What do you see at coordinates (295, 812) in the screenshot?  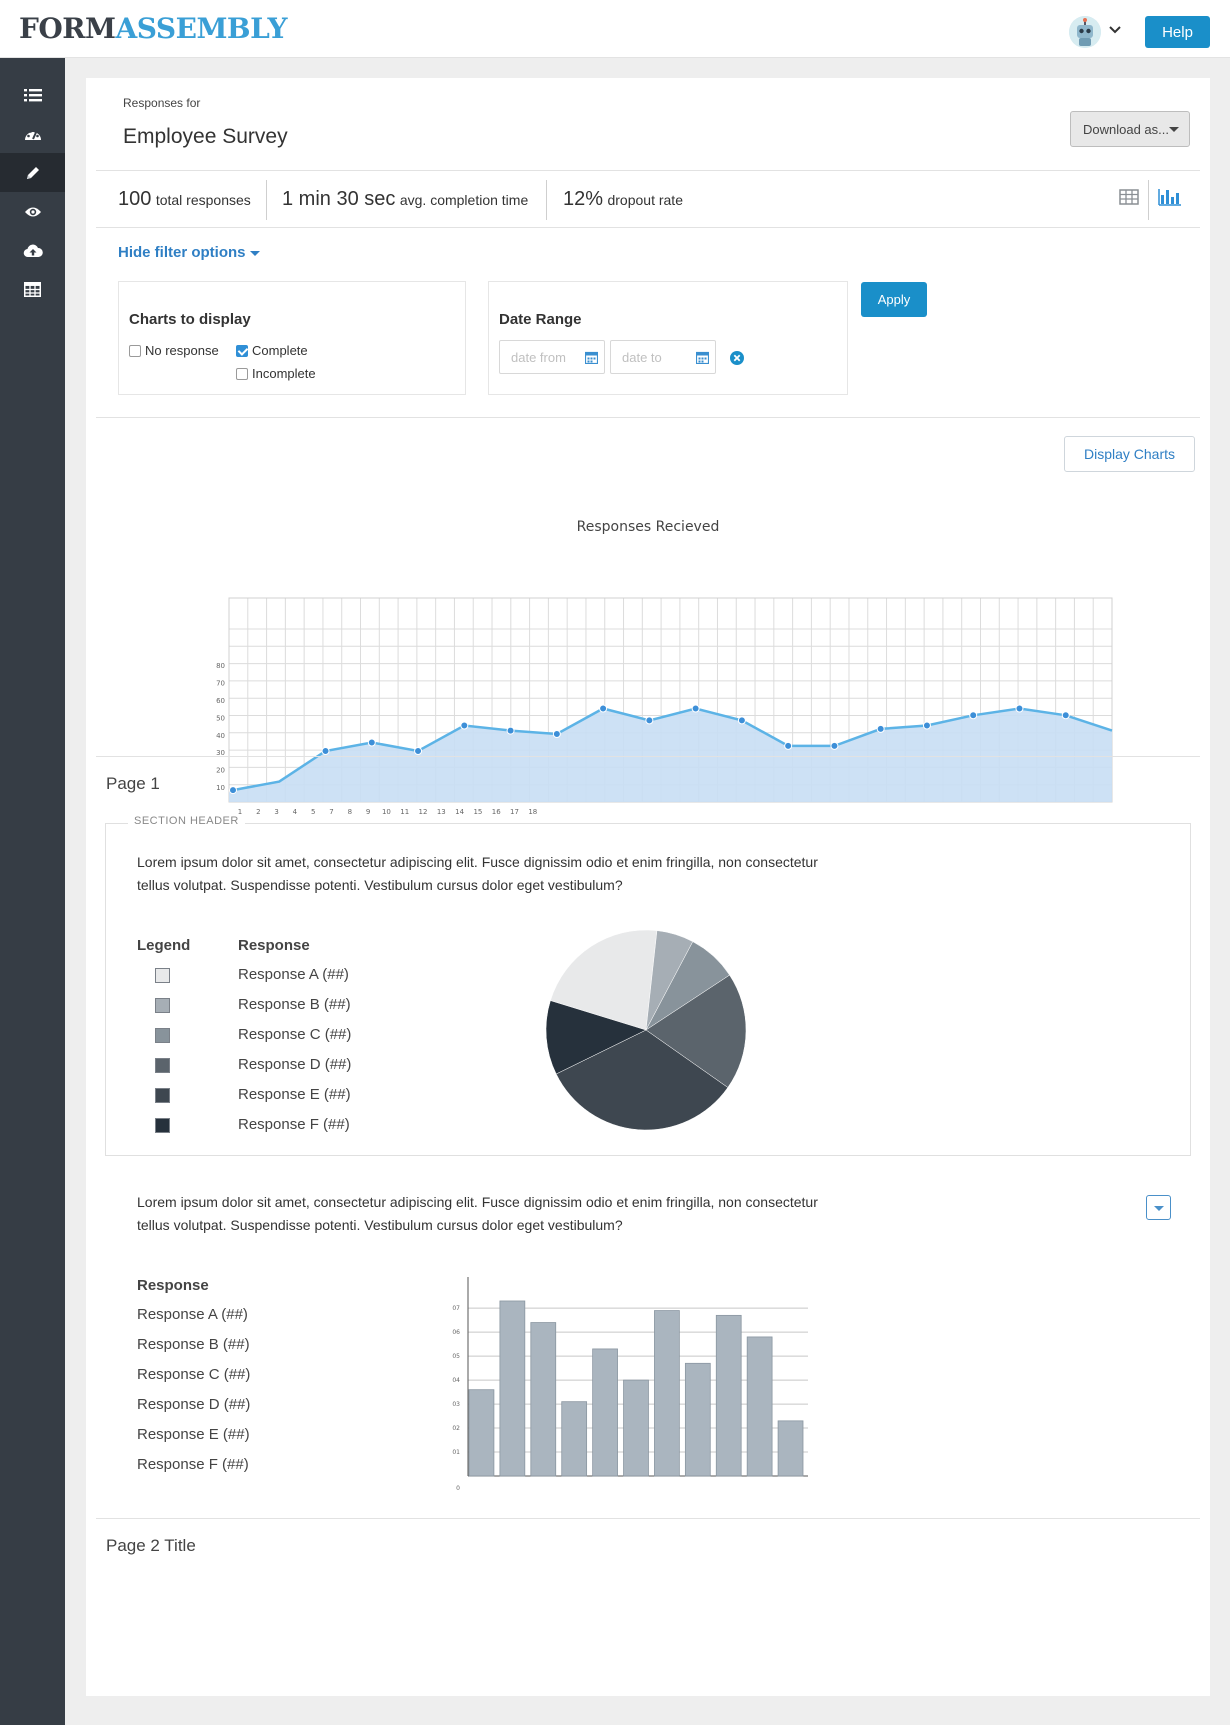 I see `x-tick-label: 4` at bounding box center [295, 812].